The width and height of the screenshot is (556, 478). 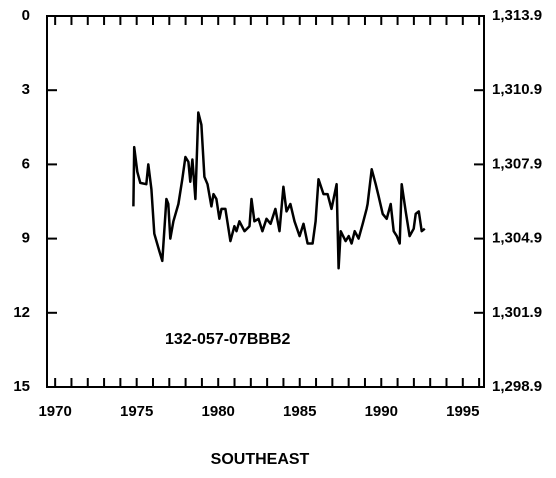 I want to click on y-tick-label: 3, so click(x=26, y=89).